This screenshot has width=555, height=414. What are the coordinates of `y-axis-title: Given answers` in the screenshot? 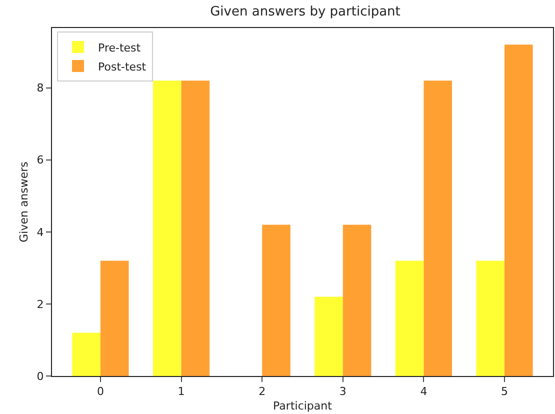 It's located at (23, 201).